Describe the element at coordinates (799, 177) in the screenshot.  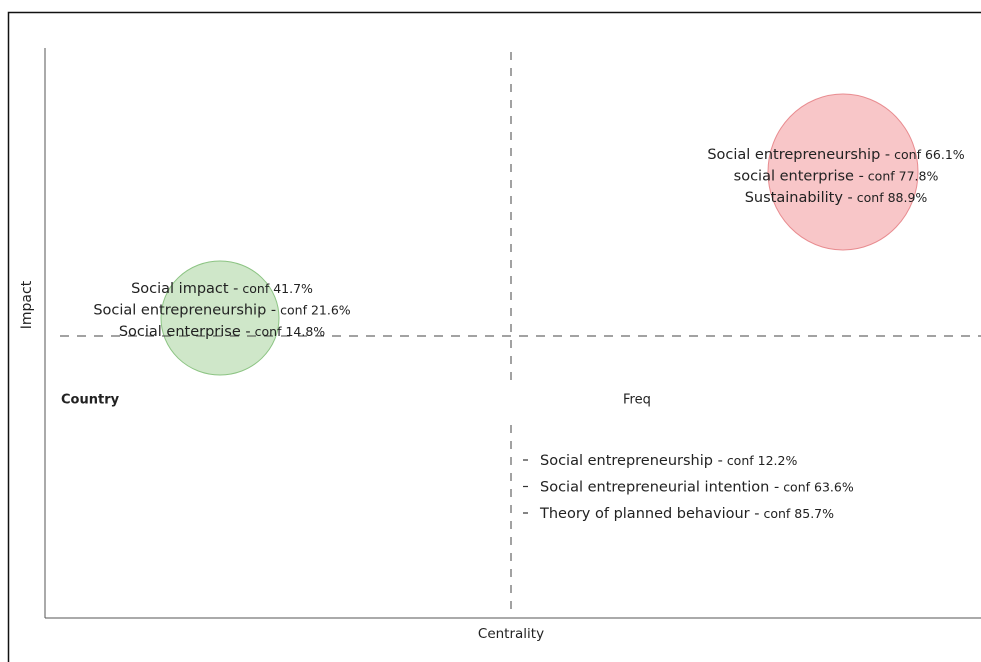
I see `item-term: social enterprise -` at that location.